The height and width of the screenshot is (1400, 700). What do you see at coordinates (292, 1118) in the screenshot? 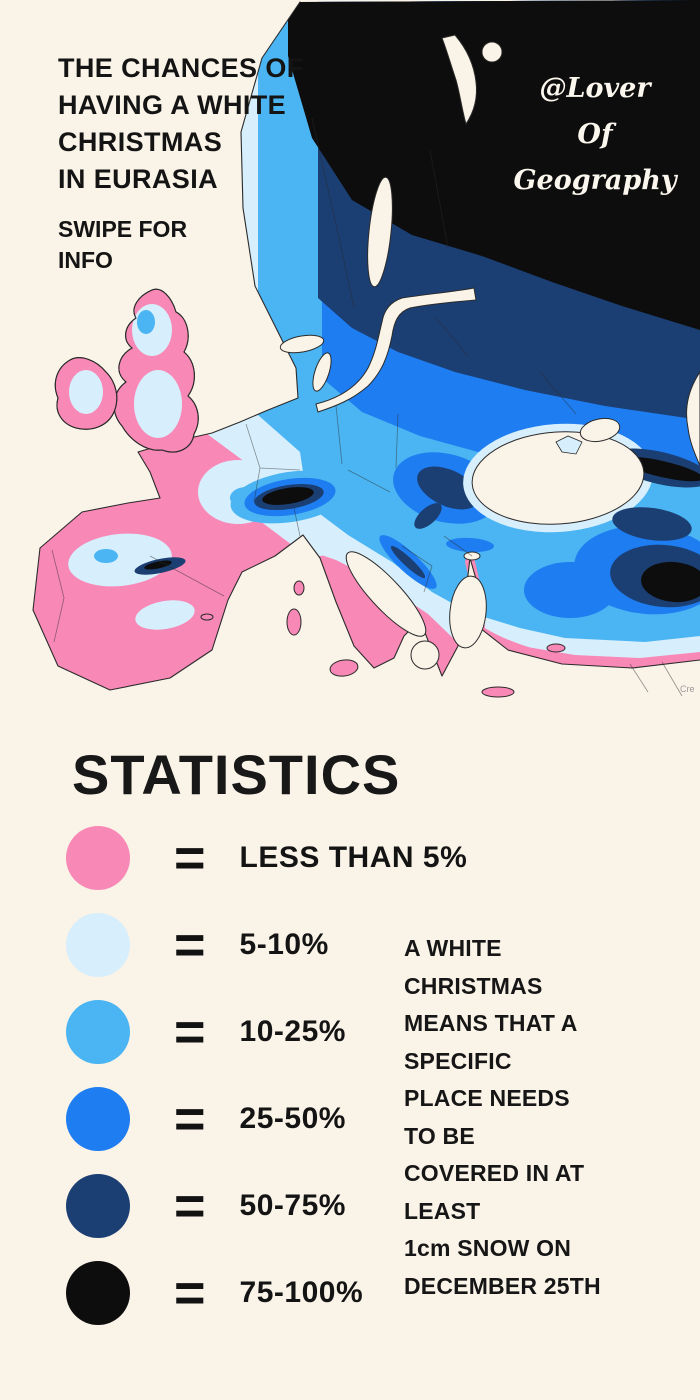
I see `legend-range-label: 25-50%` at bounding box center [292, 1118].